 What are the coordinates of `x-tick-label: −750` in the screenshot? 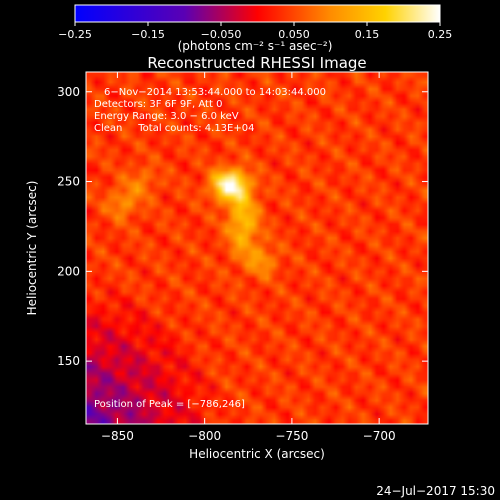 It's located at (291, 436).